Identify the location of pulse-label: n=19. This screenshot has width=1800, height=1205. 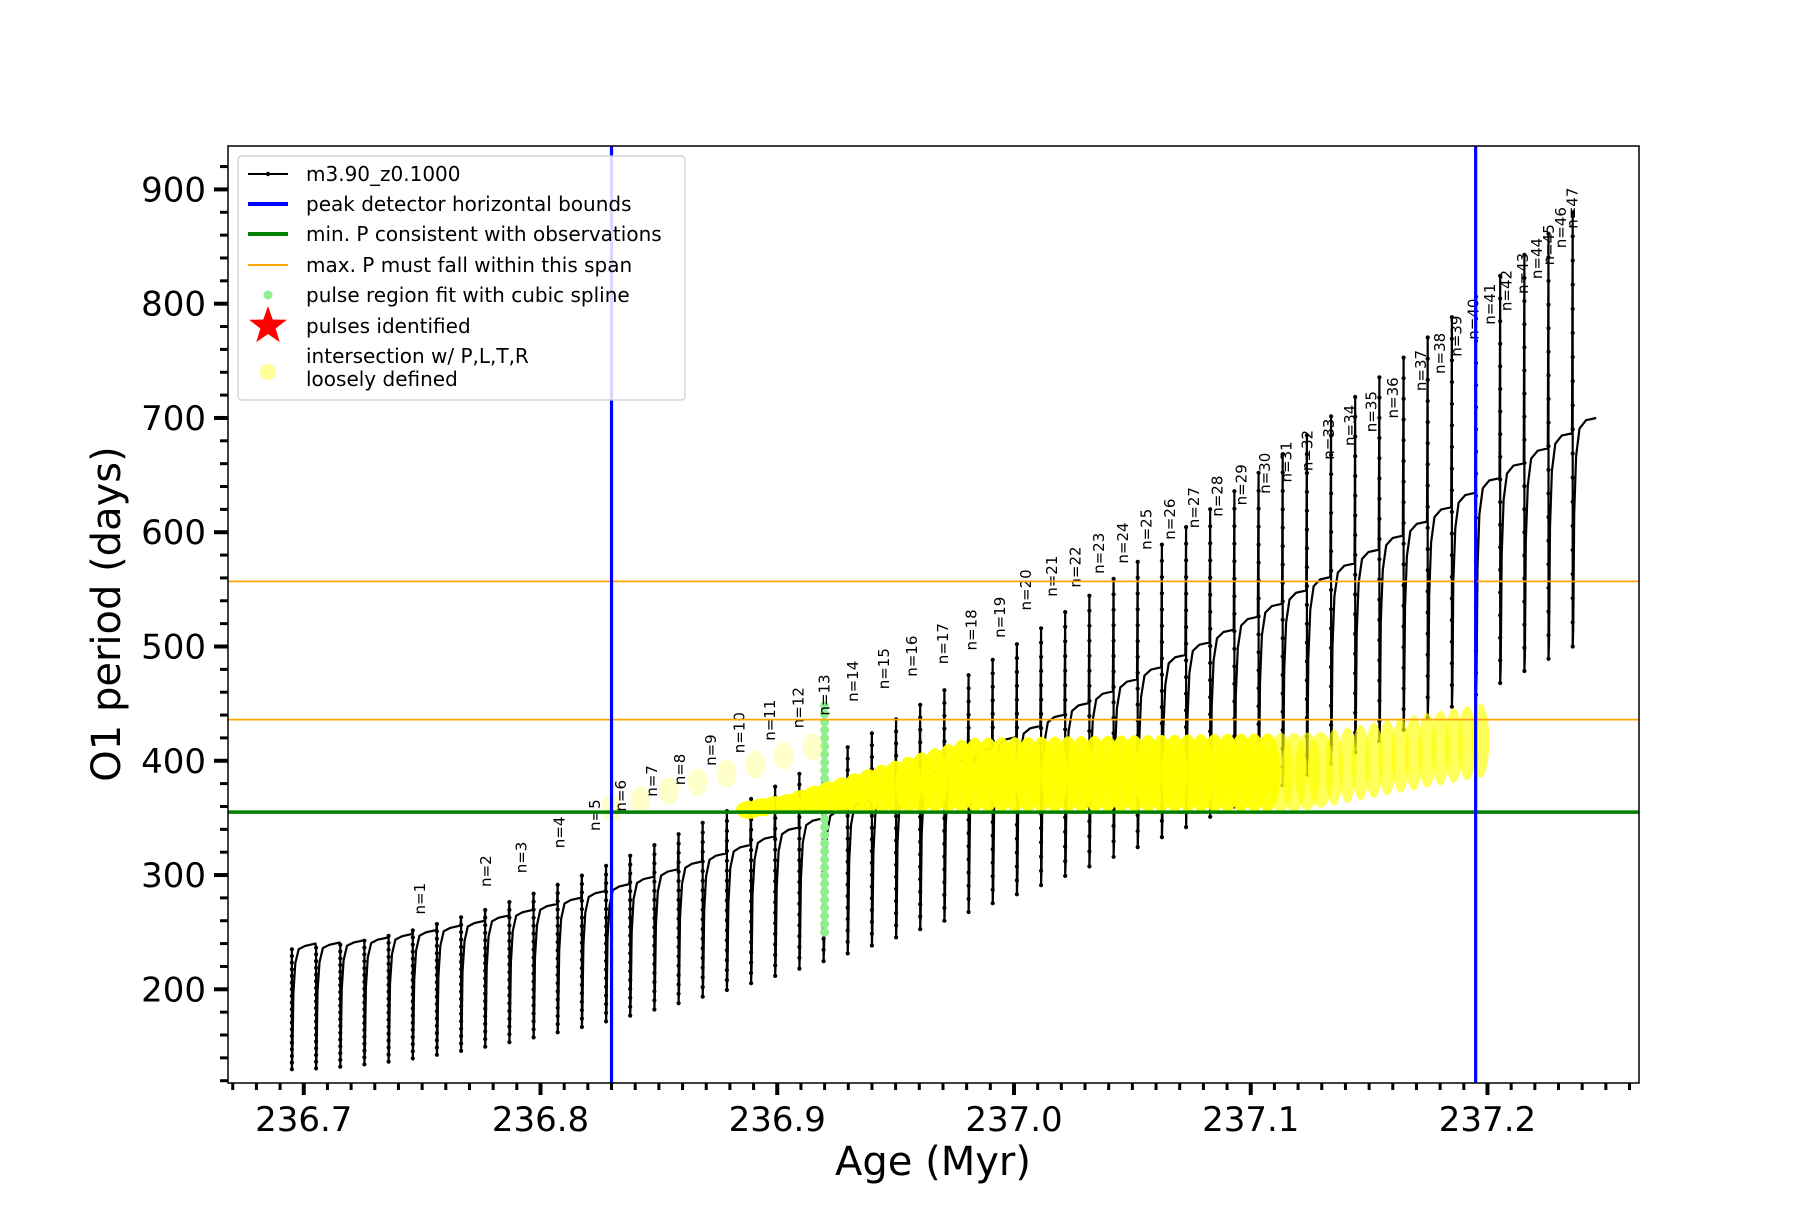
(1000, 617).